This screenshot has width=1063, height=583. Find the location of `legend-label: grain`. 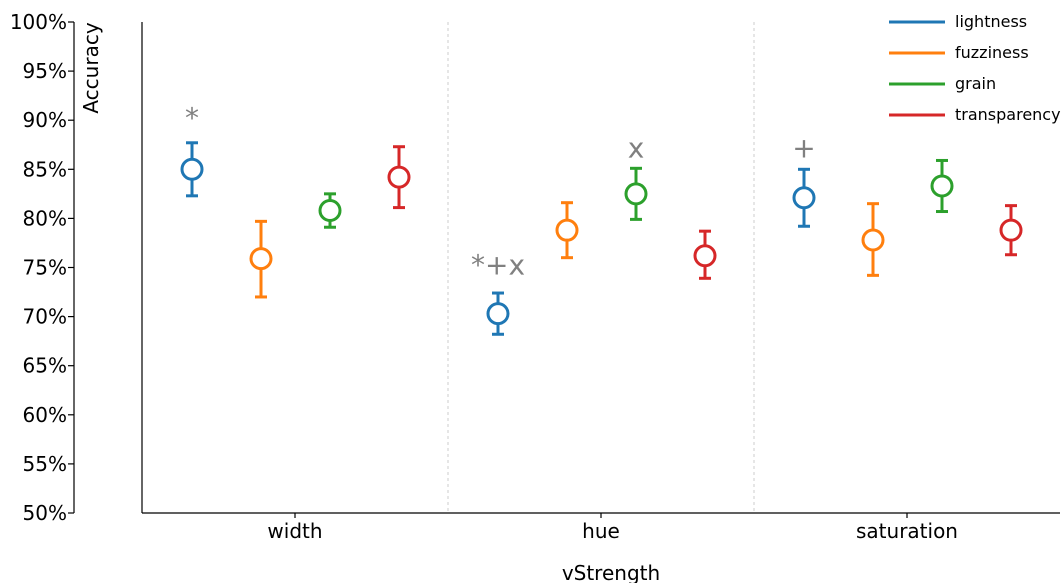

legend-label: grain is located at coordinates (975, 83).